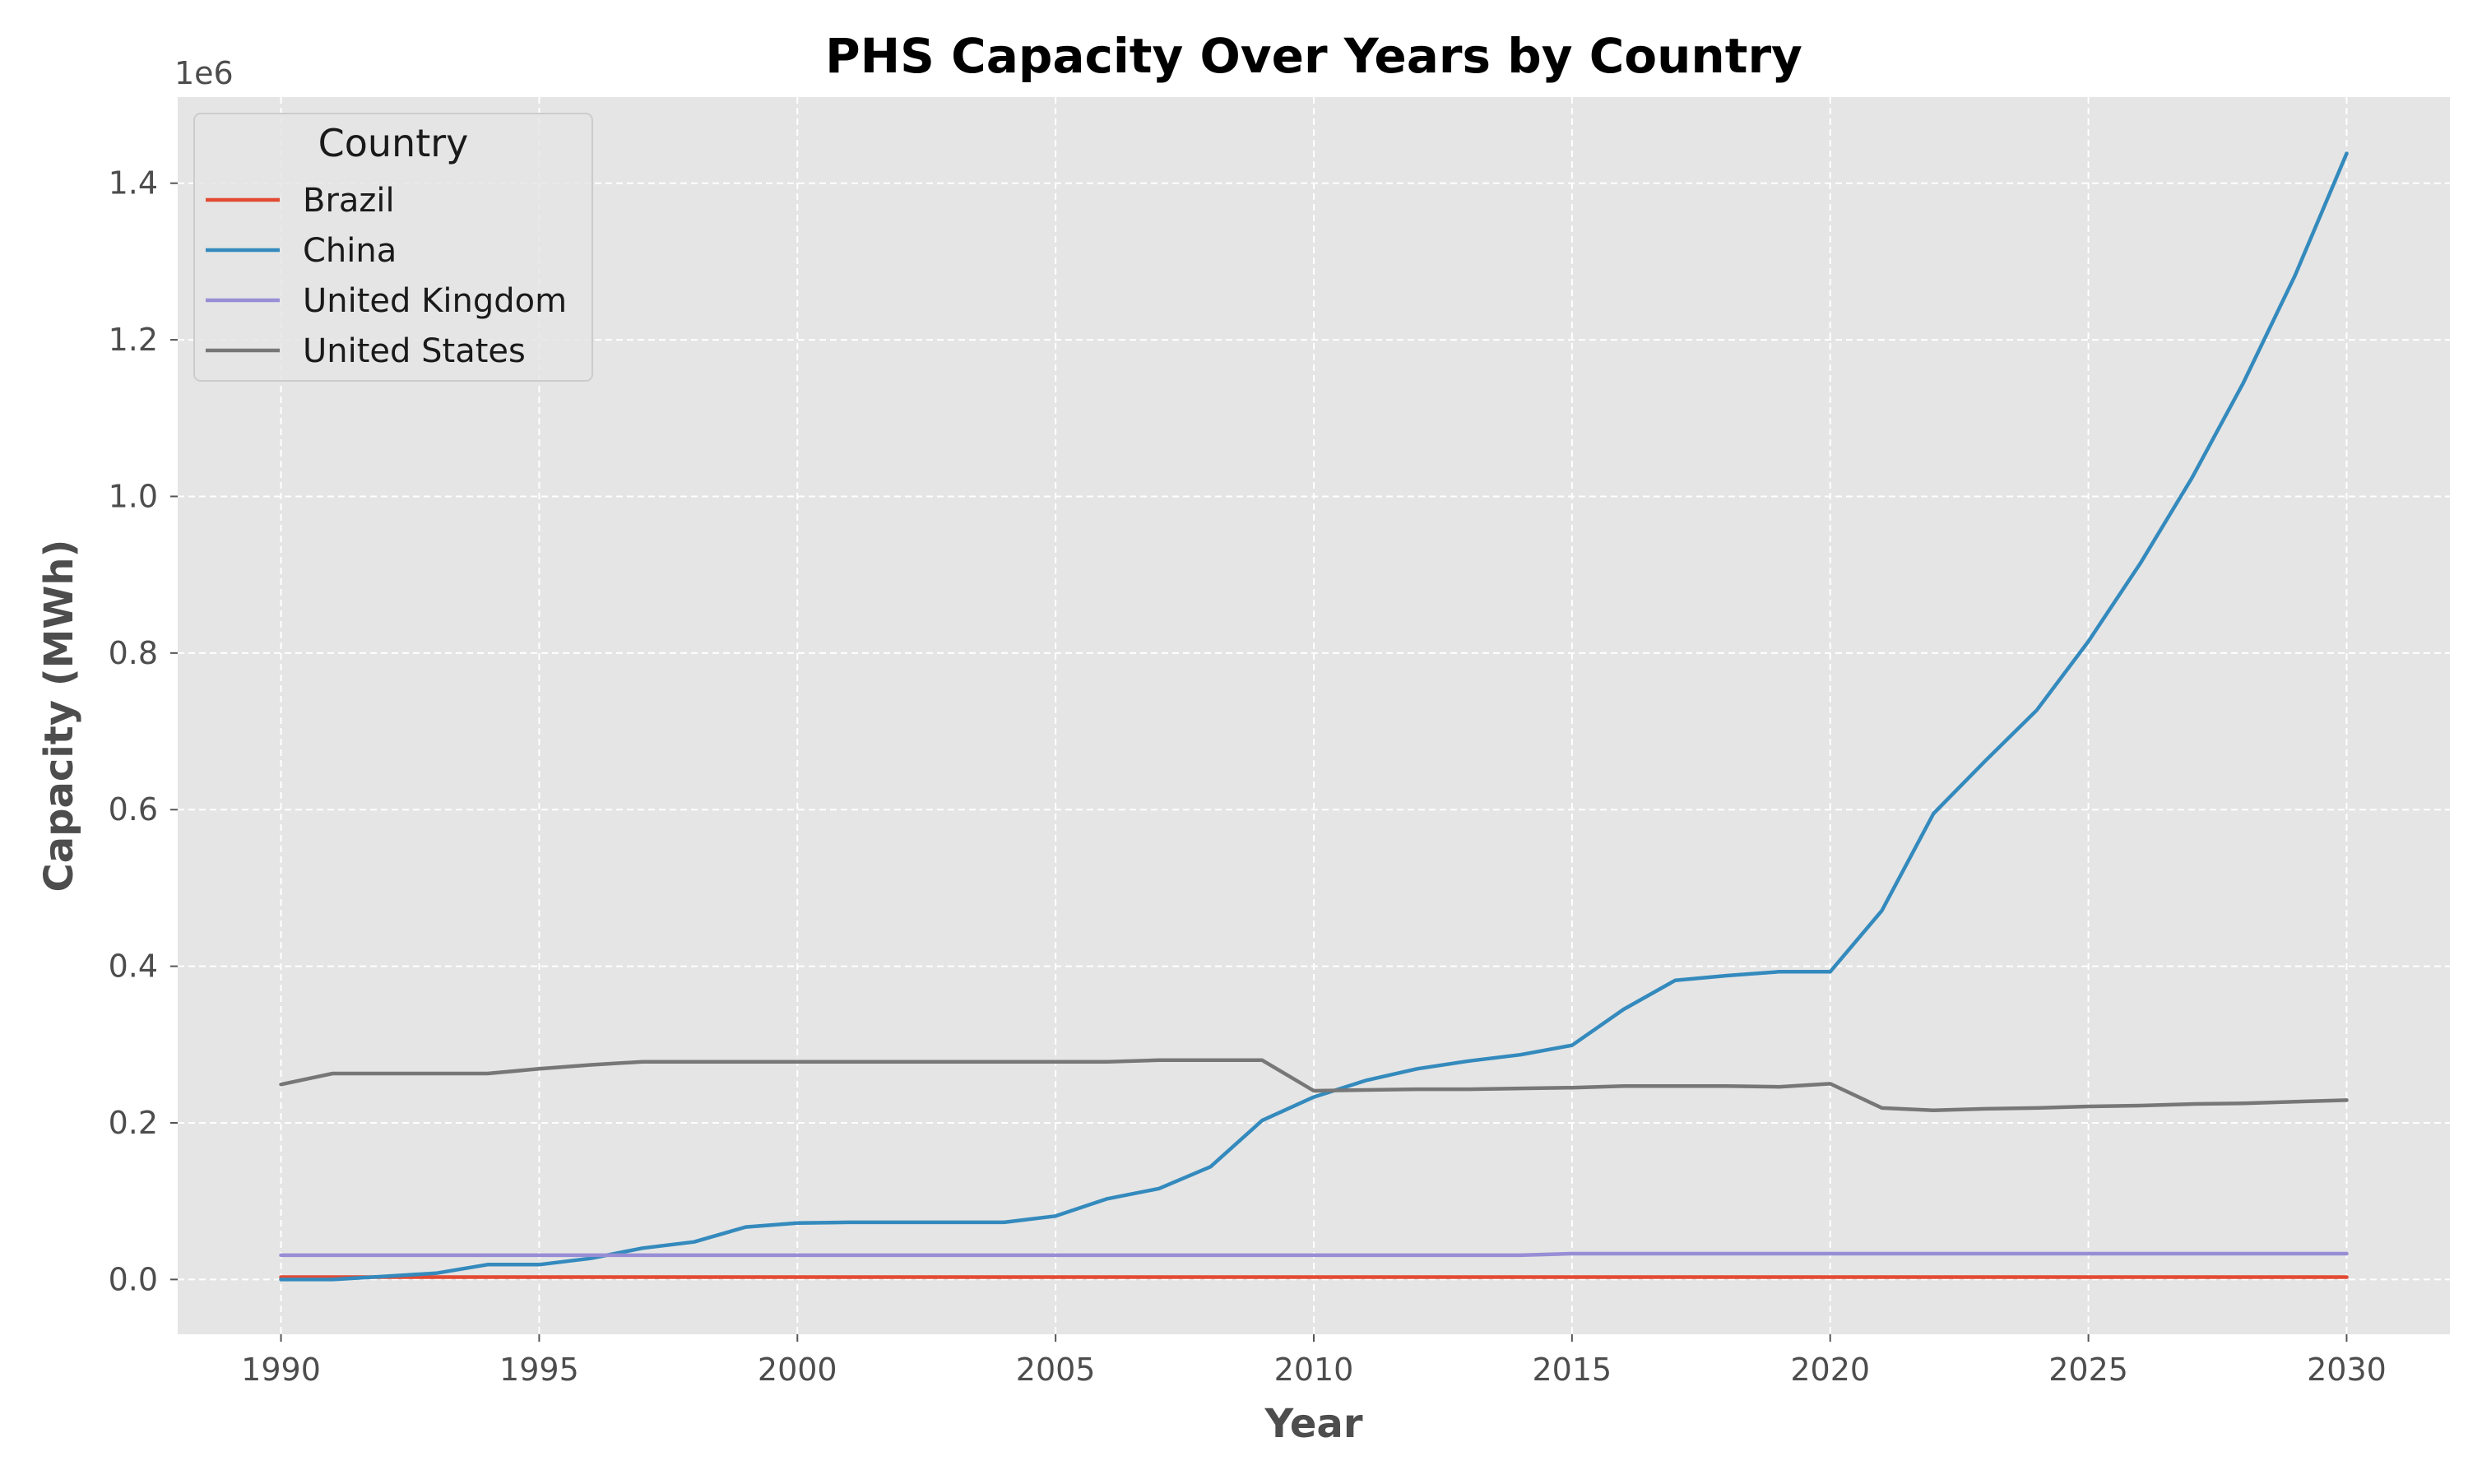 Image resolution: width=2468 pixels, height=1484 pixels. What do you see at coordinates (1313, 1424) in the screenshot?
I see `x-axis-title: Year` at bounding box center [1313, 1424].